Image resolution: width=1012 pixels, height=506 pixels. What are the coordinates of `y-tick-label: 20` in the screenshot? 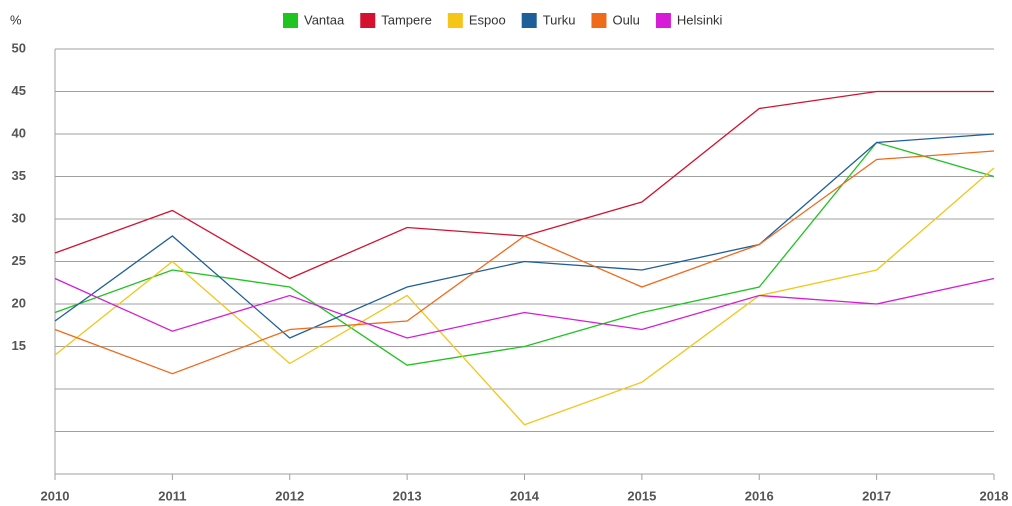 It's located at (19, 302).